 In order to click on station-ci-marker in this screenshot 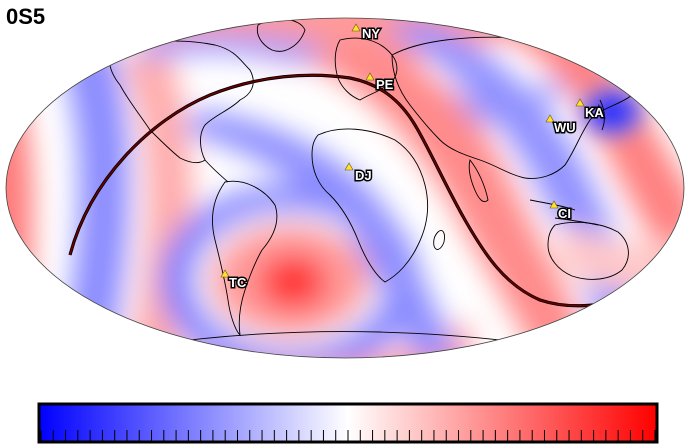, I will do `click(554, 204)`.